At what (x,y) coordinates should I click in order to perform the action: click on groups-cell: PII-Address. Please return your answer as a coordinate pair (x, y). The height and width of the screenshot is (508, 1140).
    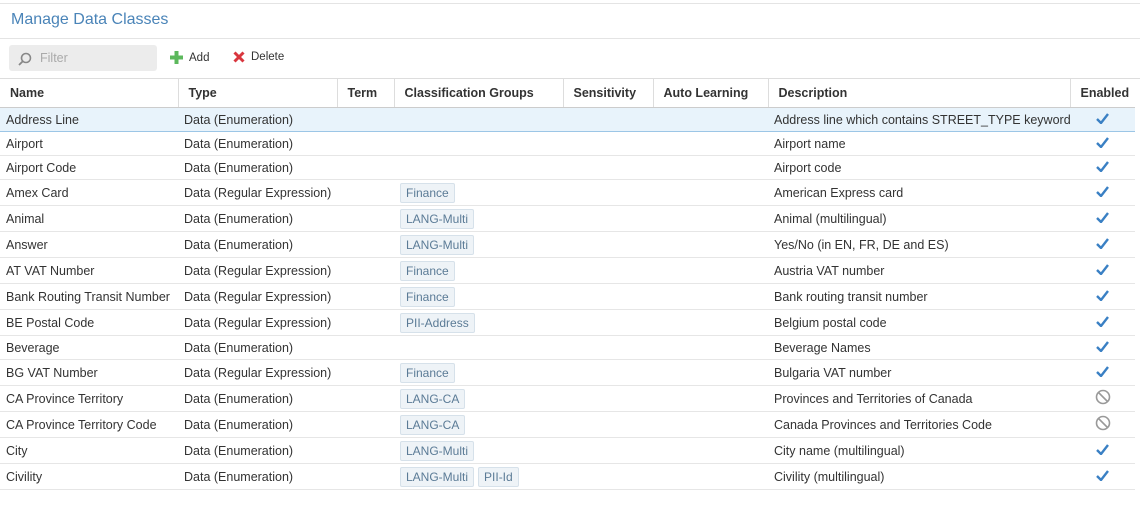
    Looking at the image, I should click on (478, 322).